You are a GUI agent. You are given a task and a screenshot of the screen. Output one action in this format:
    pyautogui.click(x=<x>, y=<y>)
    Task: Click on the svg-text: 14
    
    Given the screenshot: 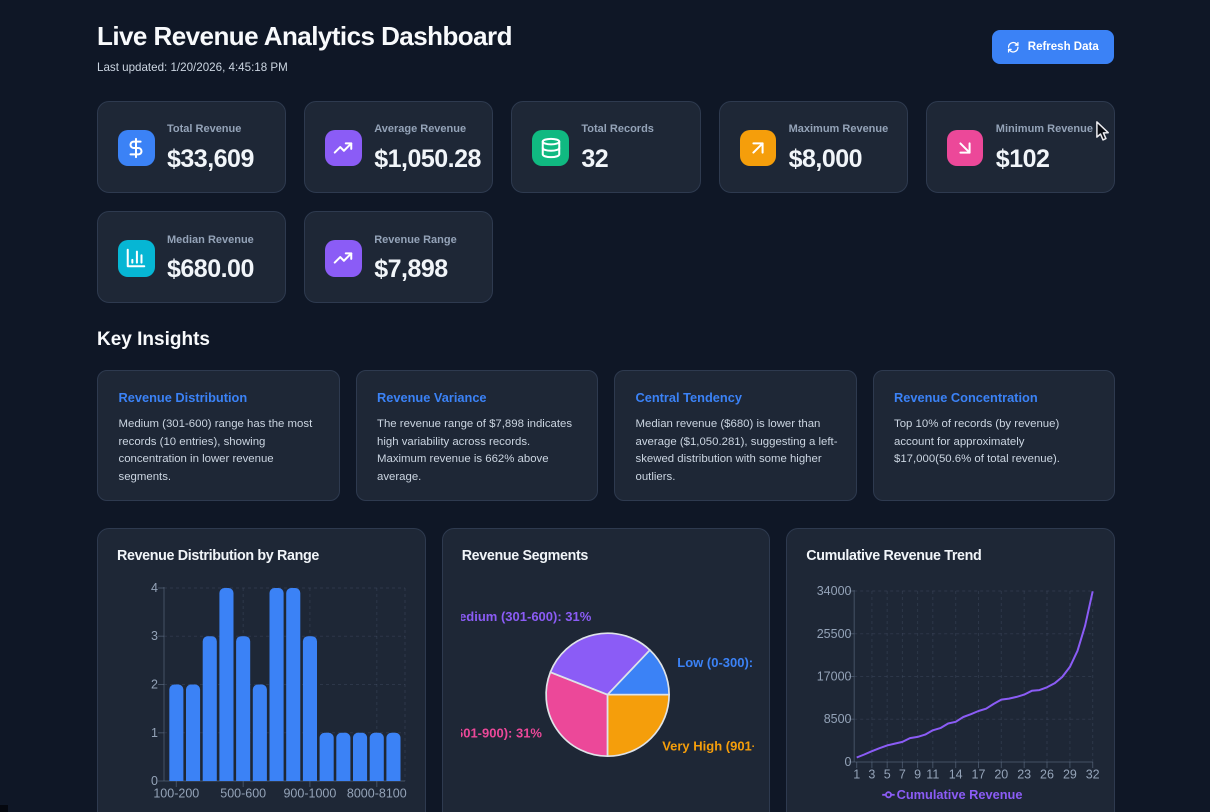 What is the action you would take?
    pyautogui.click(x=956, y=775)
    